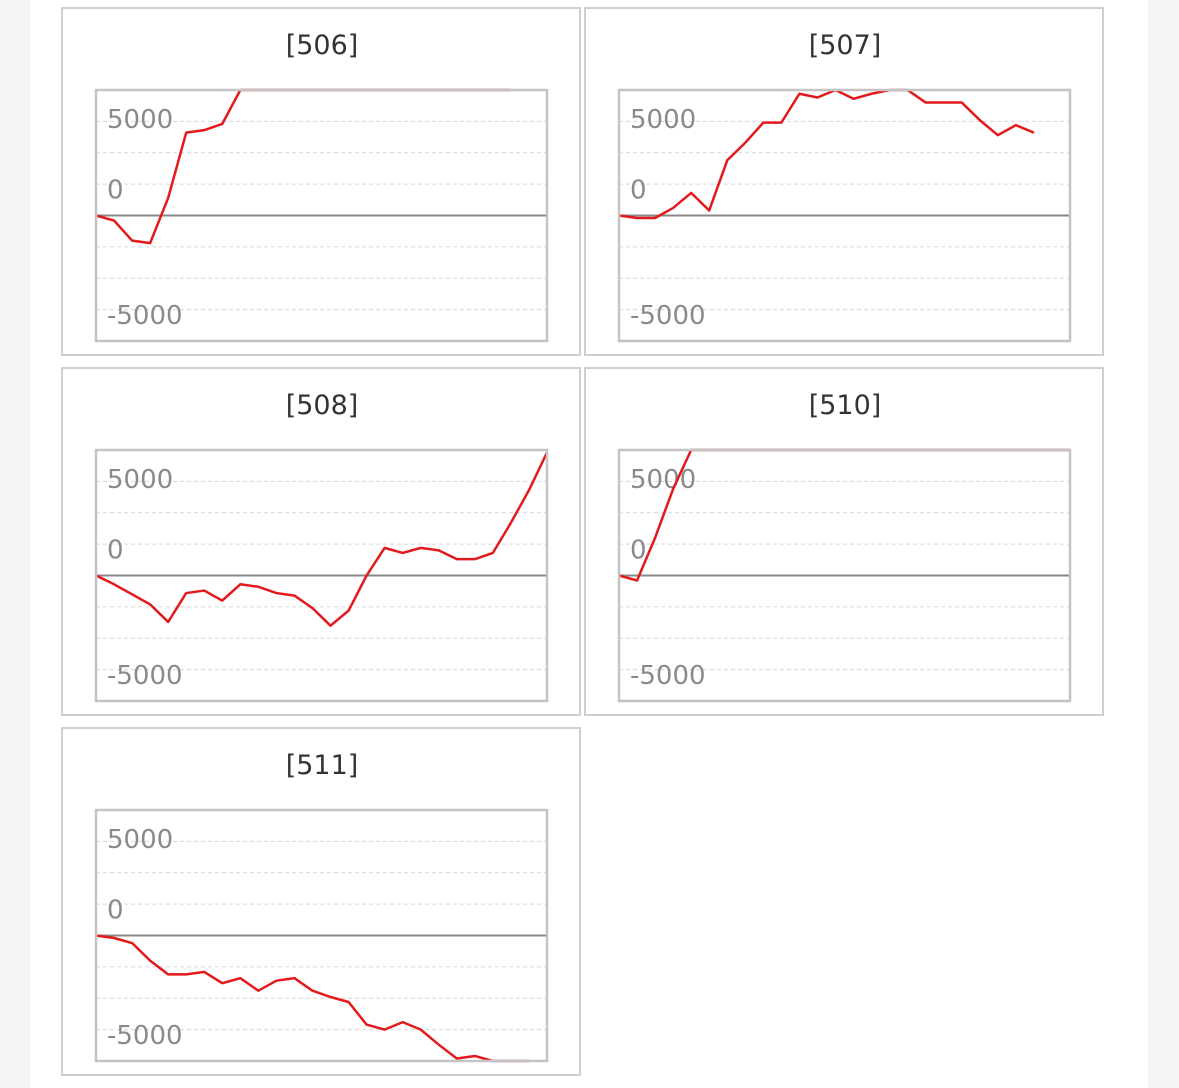  I want to click on chart-panel: [511] -5000 0 5000, so click(321, 901).